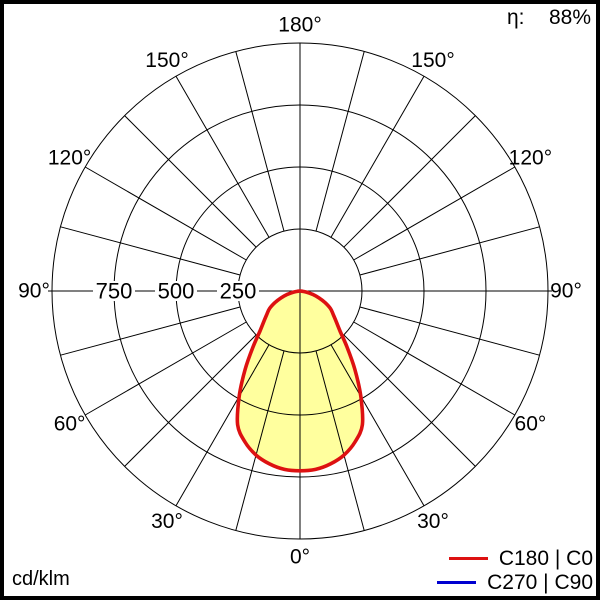 The image size is (600, 600). Describe the element at coordinates (300, 381) in the screenshot. I see `intensity-curve` at that location.